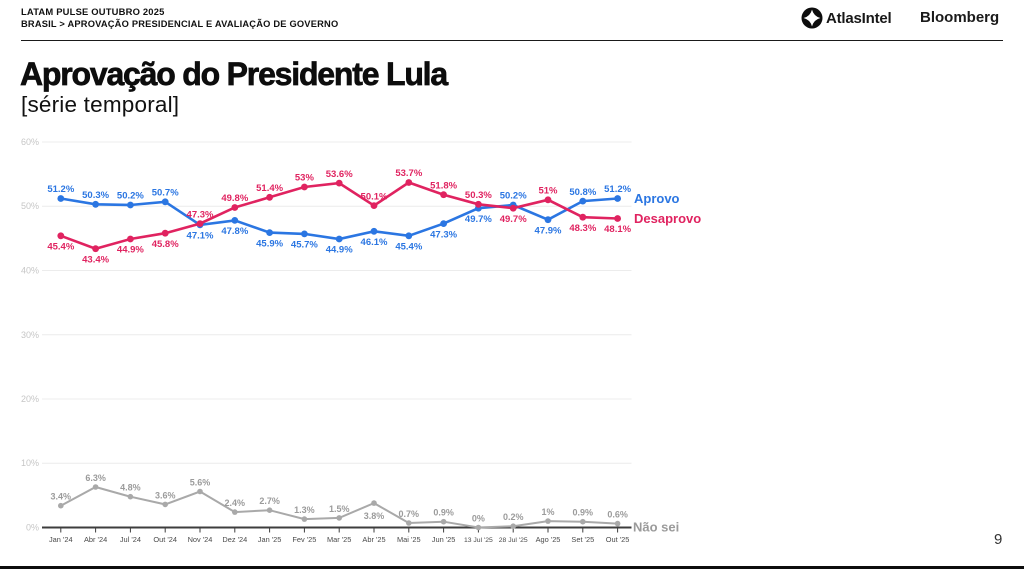 This screenshot has height=569, width=1024. What do you see at coordinates (270, 539) in the screenshot?
I see `svg-text: Jan '25` at bounding box center [270, 539].